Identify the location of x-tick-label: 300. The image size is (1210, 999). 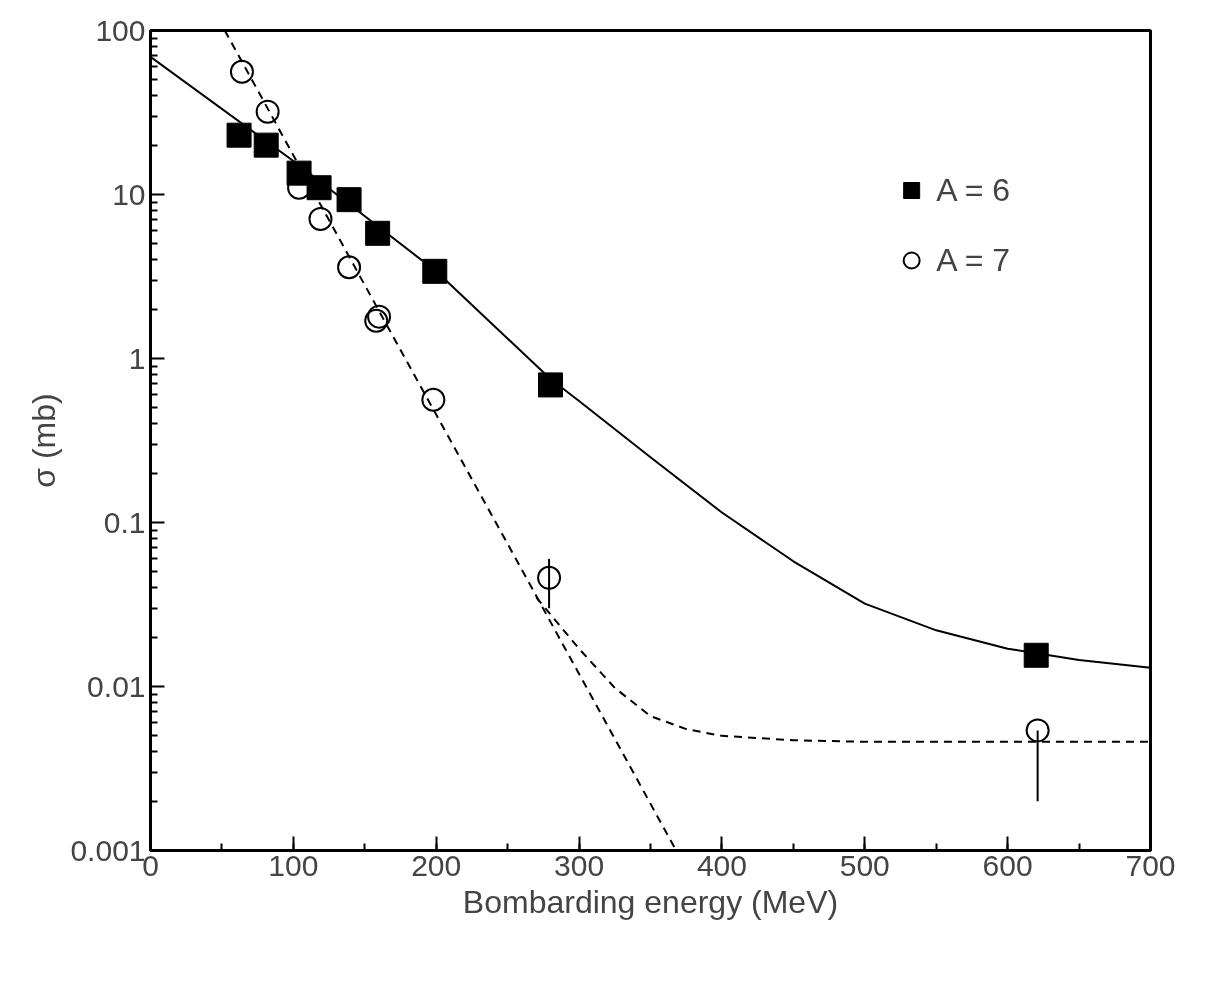
(579, 865).